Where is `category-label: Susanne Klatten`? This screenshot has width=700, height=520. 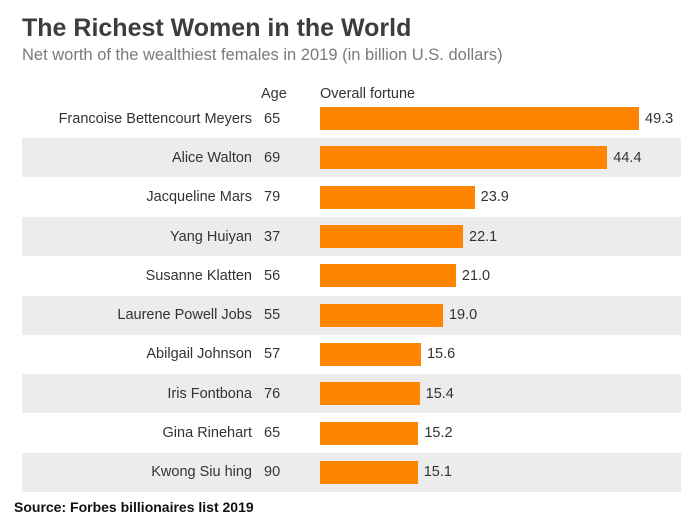 category-label: Susanne Klatten is located at coordinates (198, 275).